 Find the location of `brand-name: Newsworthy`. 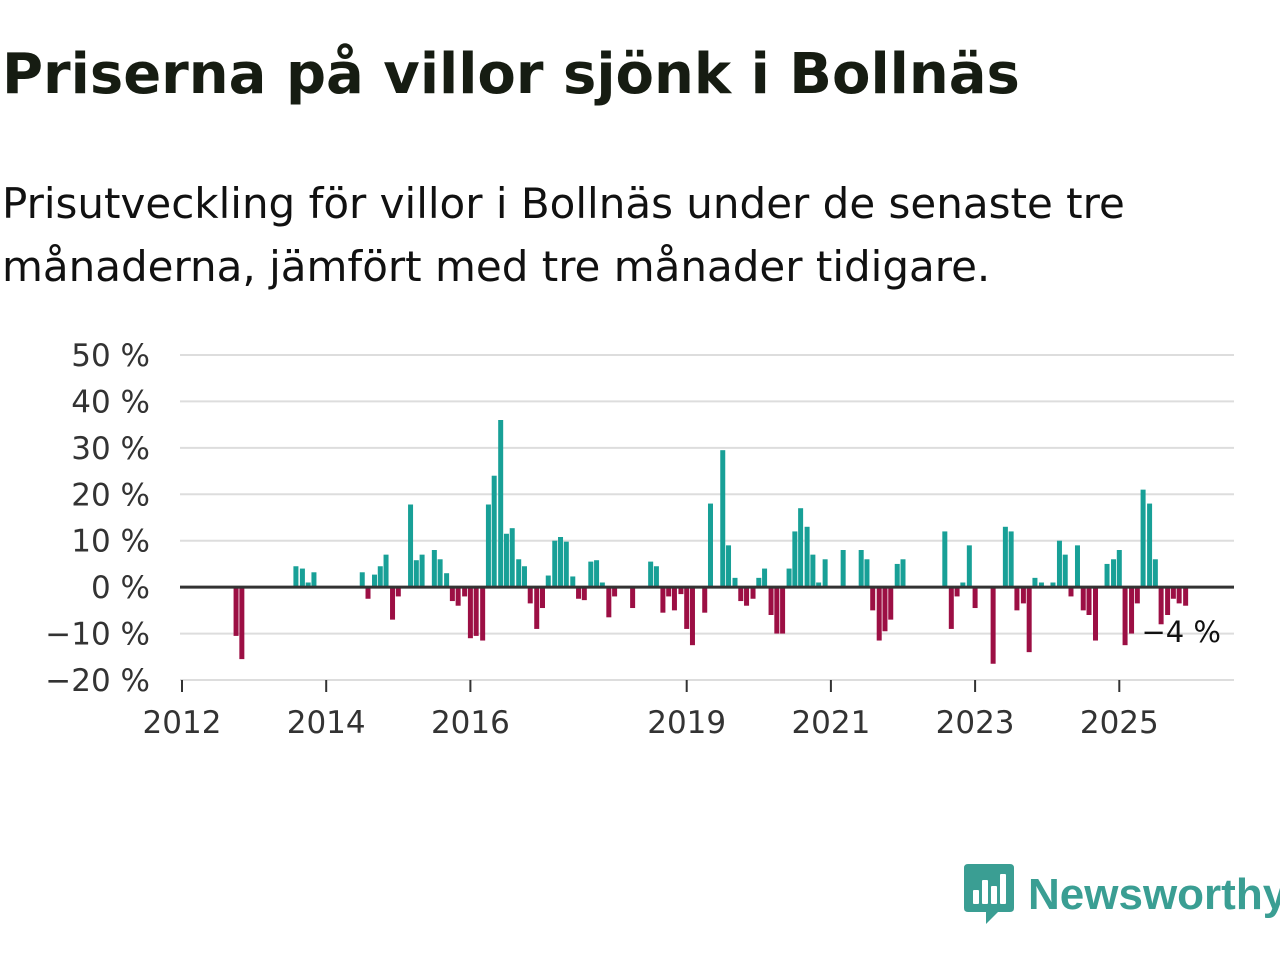

brand-name: Newsworthy is located at coordinates (1154, 894).